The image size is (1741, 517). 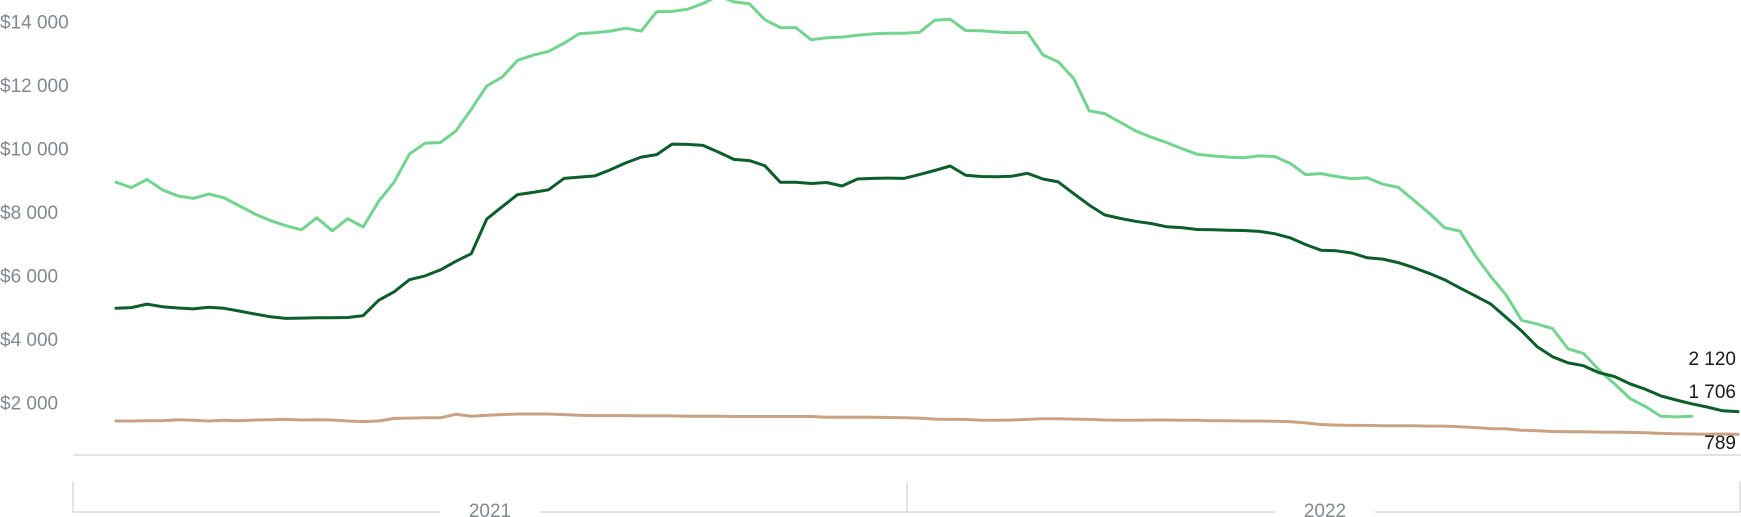 What do you see at coordinates (34, 22) in the screenshot?
I see `y-tick-label-14000: $14 000` at bounding box center [34, 22].